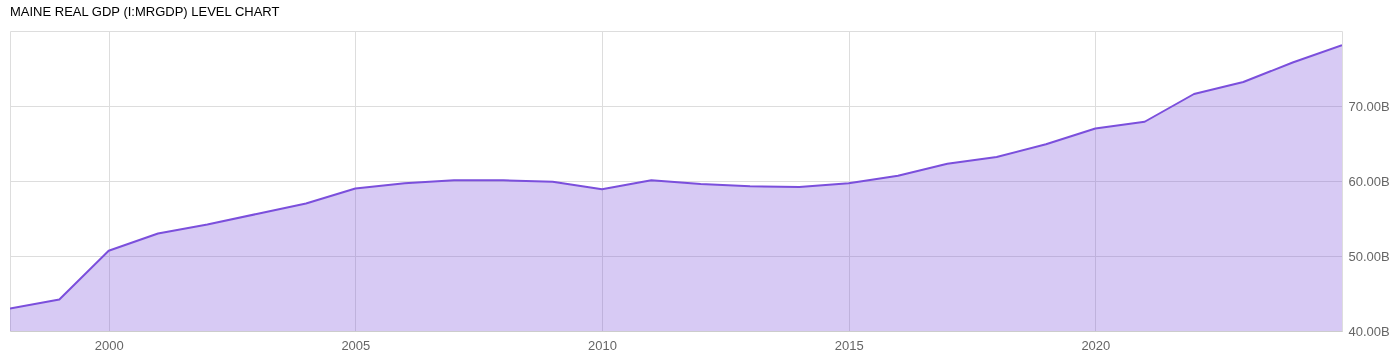 The width and height of the screenshot is (1400, 357). Describe the element at coordinates (1369, 106) in the screenshot. I see `y-tick-label: 70.00B` at that location.